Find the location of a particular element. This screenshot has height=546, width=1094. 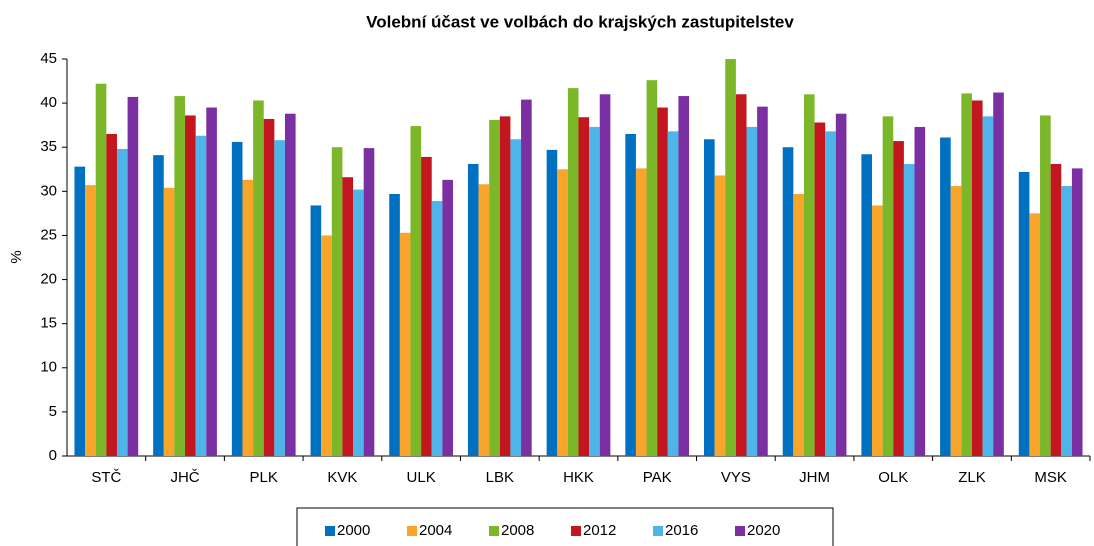

y-tick-label: 10 is located at coordinates (48, 367).